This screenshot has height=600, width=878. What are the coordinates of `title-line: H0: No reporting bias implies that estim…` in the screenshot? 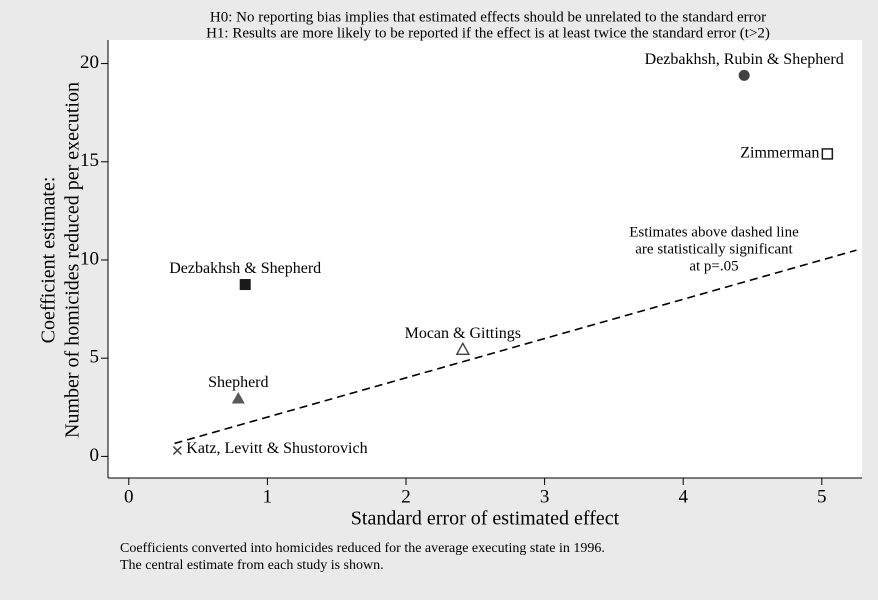 It's located at (488, 17).